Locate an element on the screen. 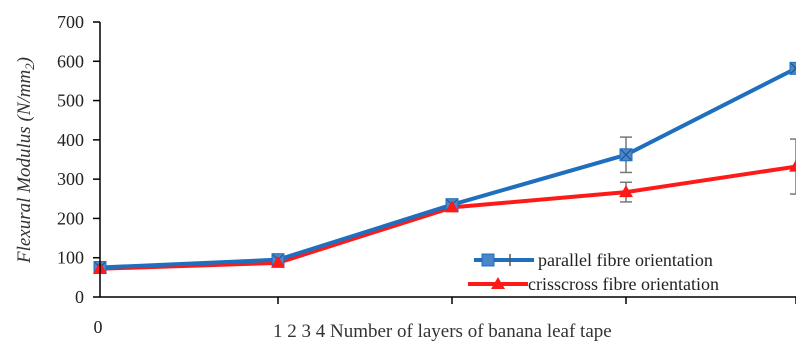 The image size is (796, 344). legend-item-parallel: parallel fibre orientation is located at coordinates (593, 260).